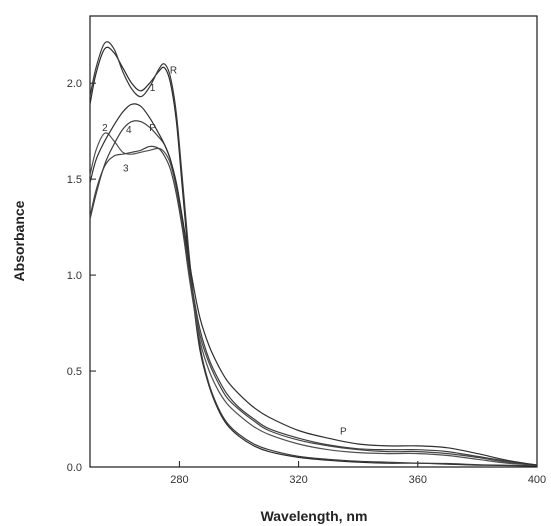  What do you see at coordinates (74, 468) in the screenshot?
I see `y-tick-label: 0.0` at bounding box center [74, 468].